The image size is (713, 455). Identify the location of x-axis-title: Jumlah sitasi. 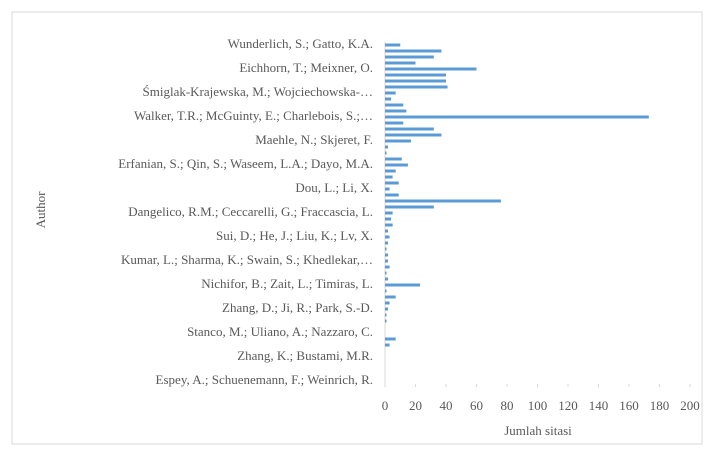
(538, 430).